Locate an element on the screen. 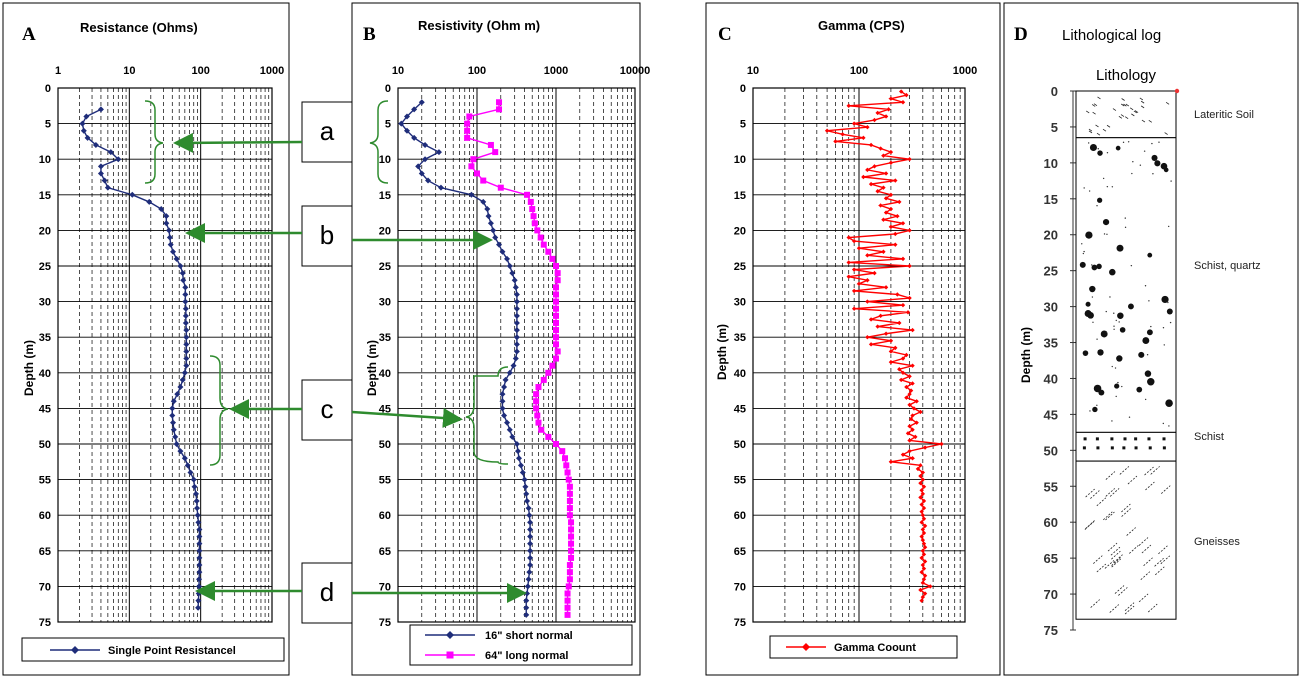  chart-a-x-tick-label: 10 is located at coordinates (129, 71).